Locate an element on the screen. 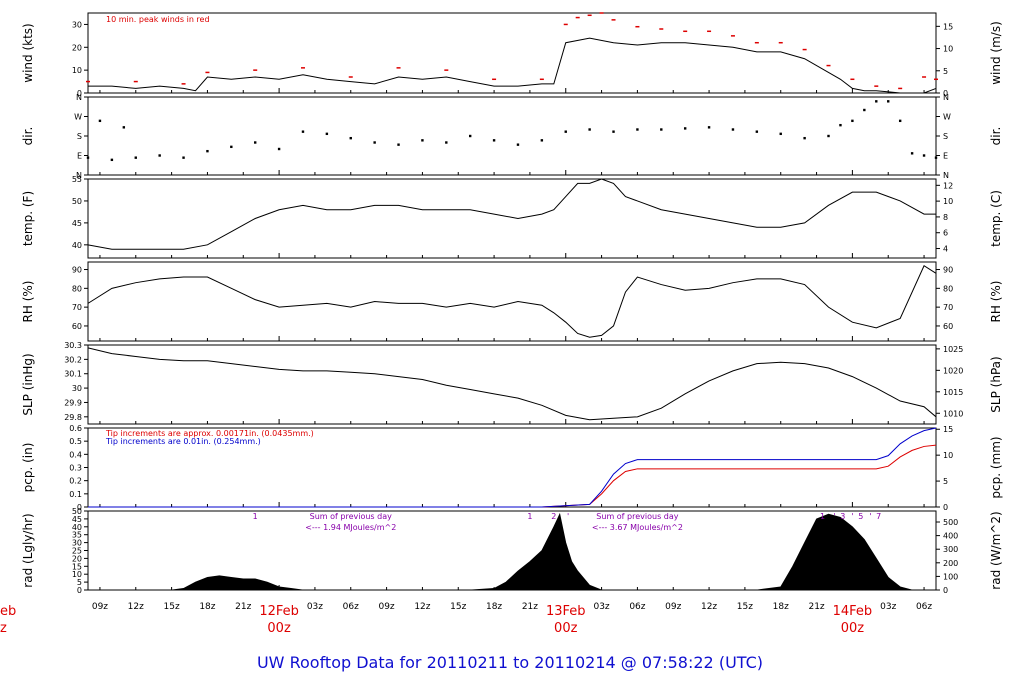 The image size is (1024, 700). pcp-ytick-label: 0.3 is located at coordinates (75, 468).